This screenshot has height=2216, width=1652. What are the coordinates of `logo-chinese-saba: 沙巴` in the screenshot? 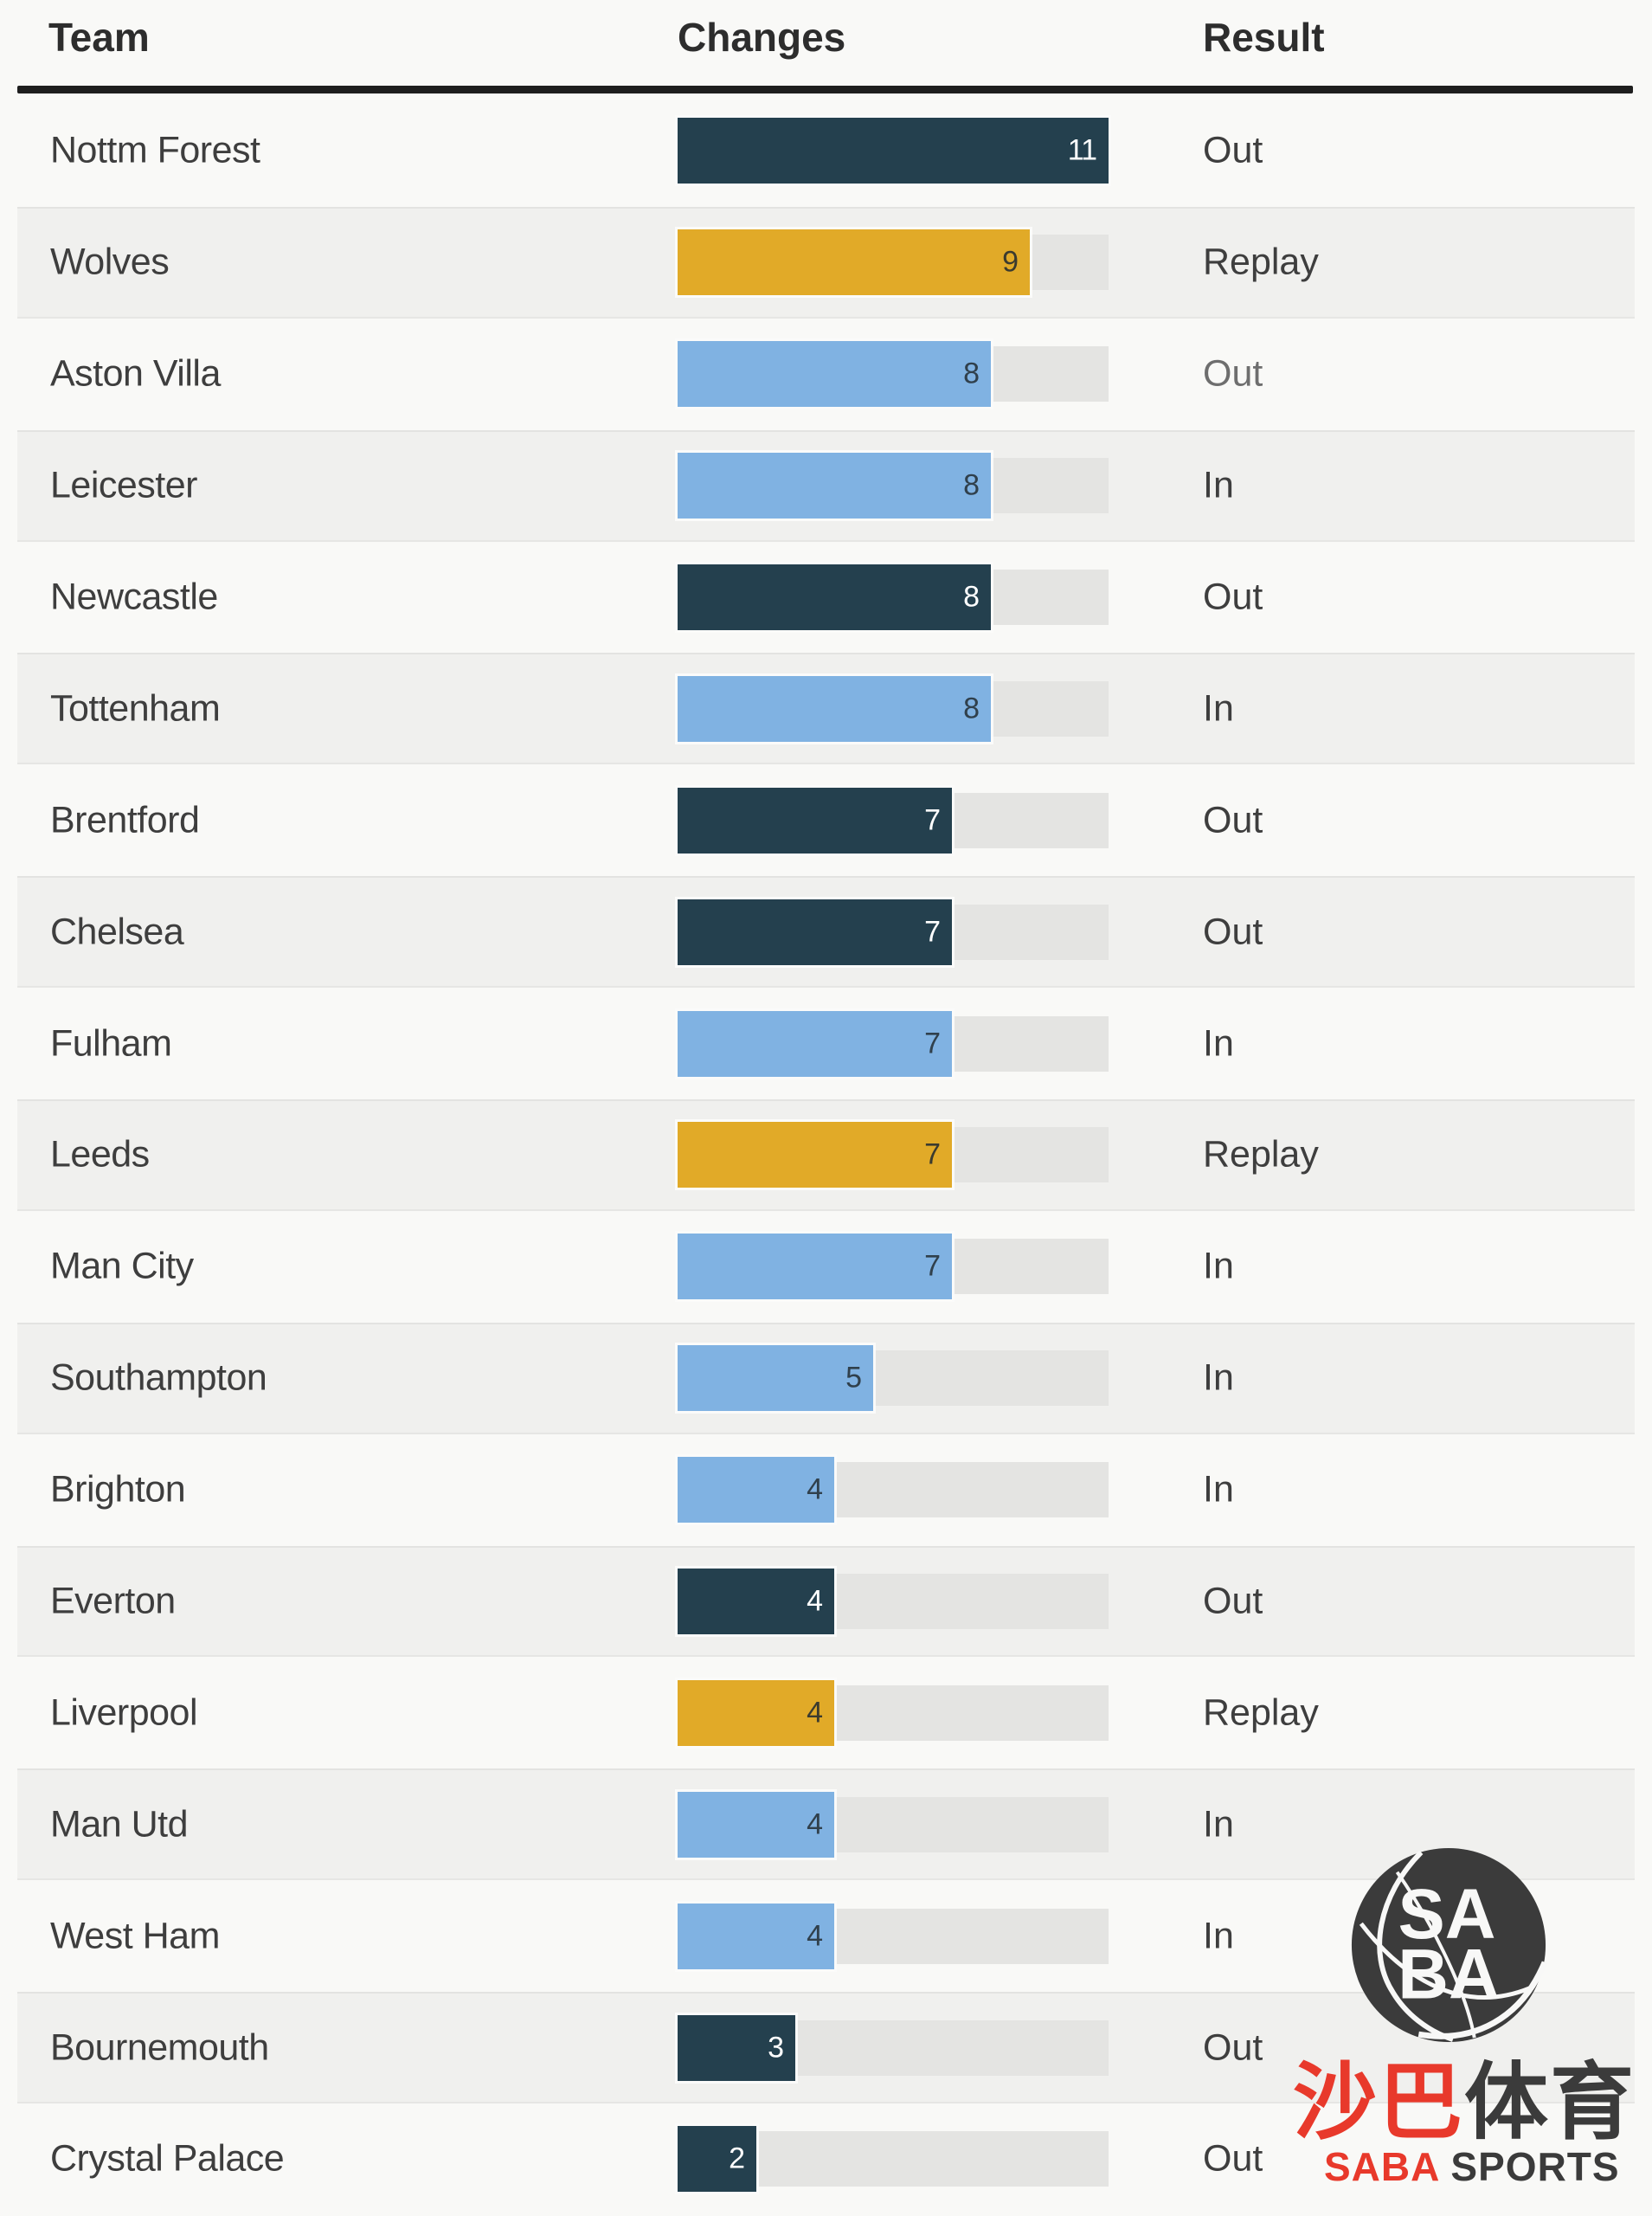 It's located at (1378, 2102).